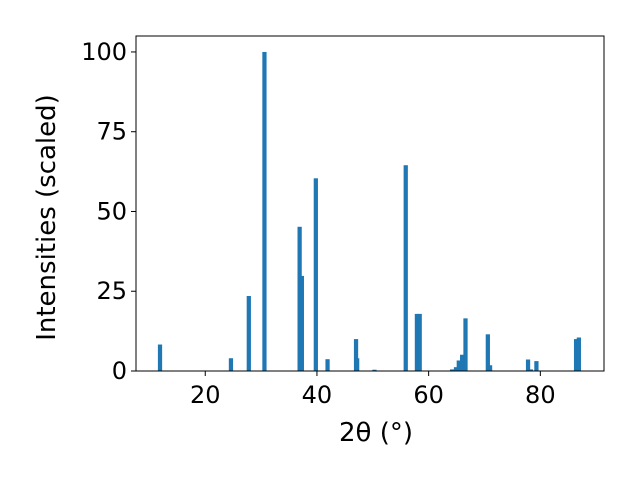  What do you see at coordinates (376, 433) in the screenshot?
I see `x-axis-label: 2θ (°)` at bounding box center [376, 433].